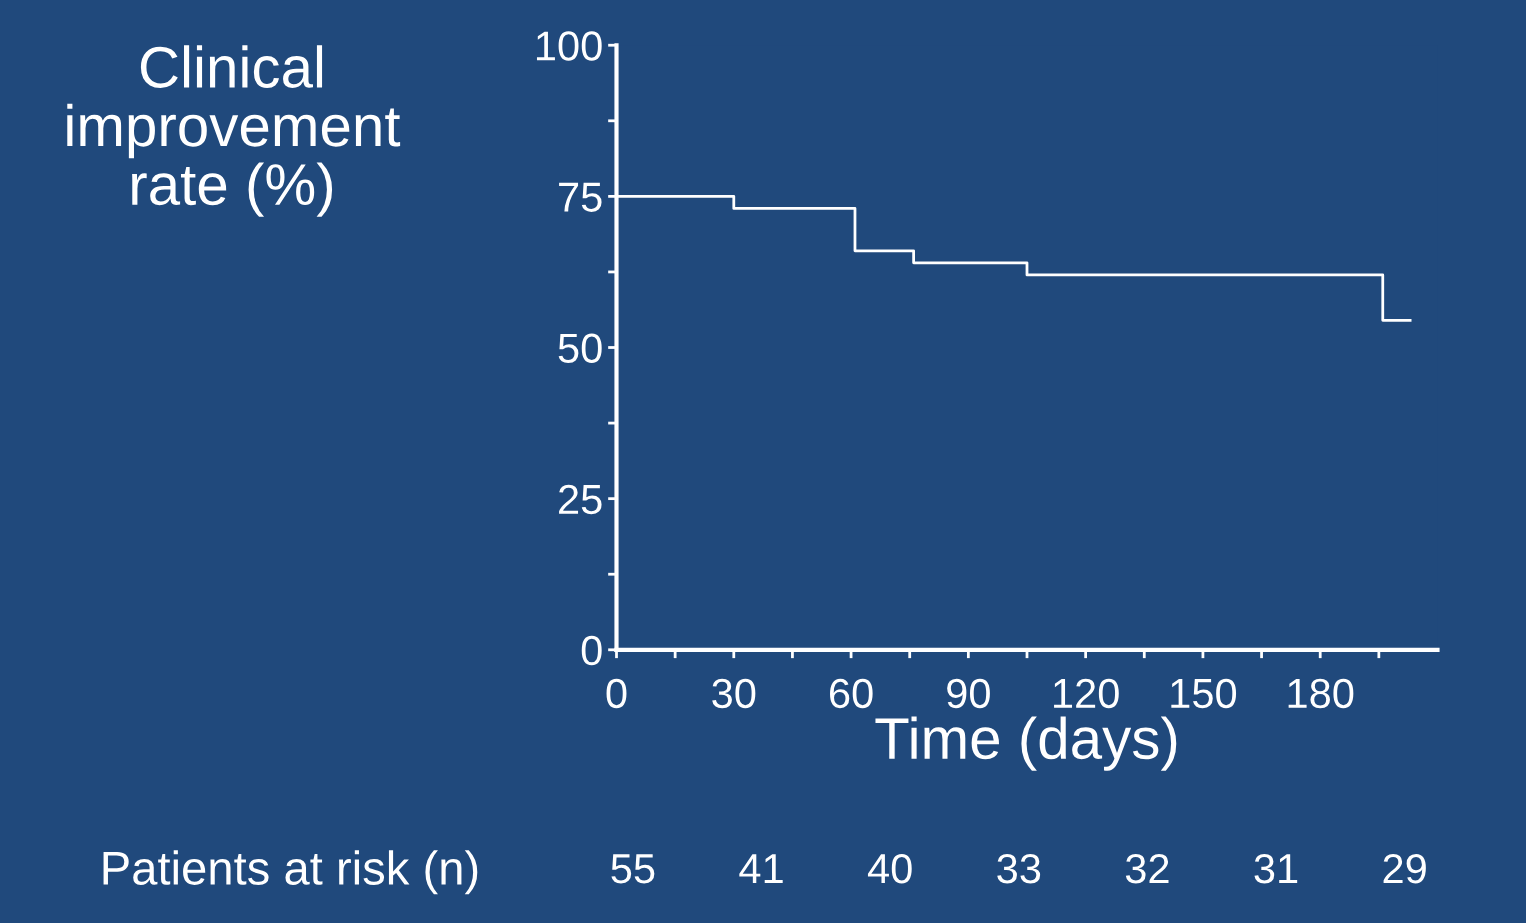  Describe the element at coordinates (616, 693) in the screenshot. I see `x-tick-label: 0` at that location.